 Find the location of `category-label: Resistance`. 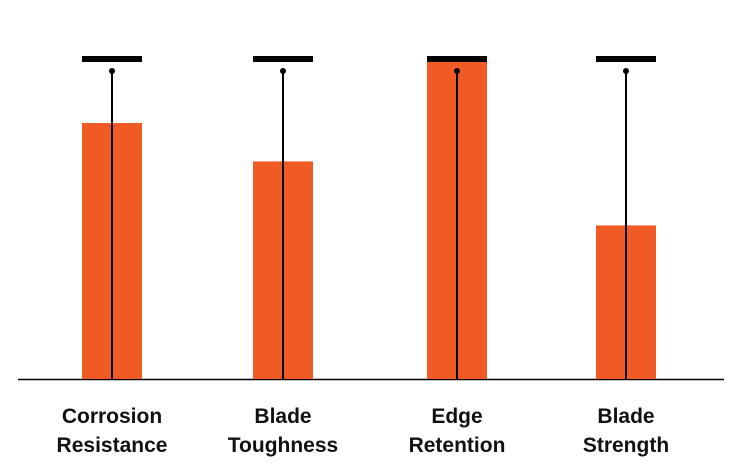

category-label: Resistance is located at coordinates (112, 445).